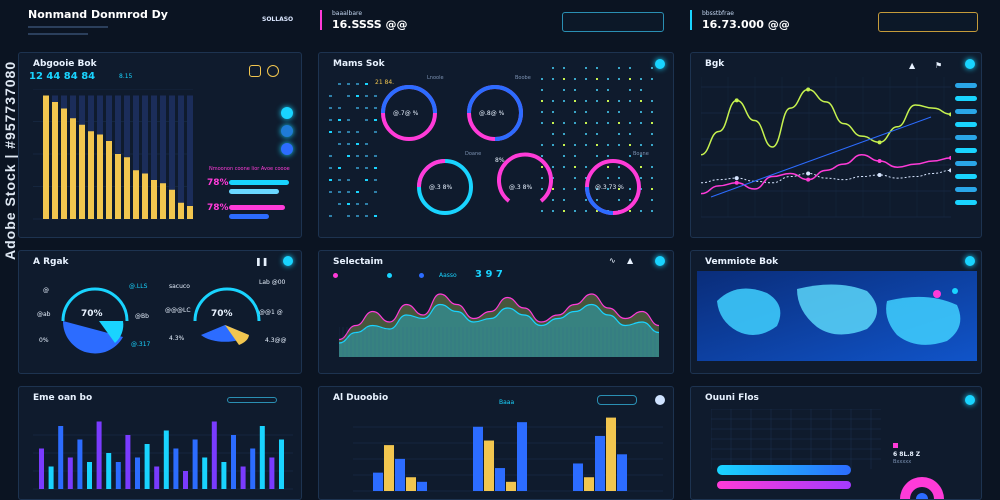 This screenshot has width=1000, height=500. I want to click on donut-2-label: Boobe, so click(523, 78).